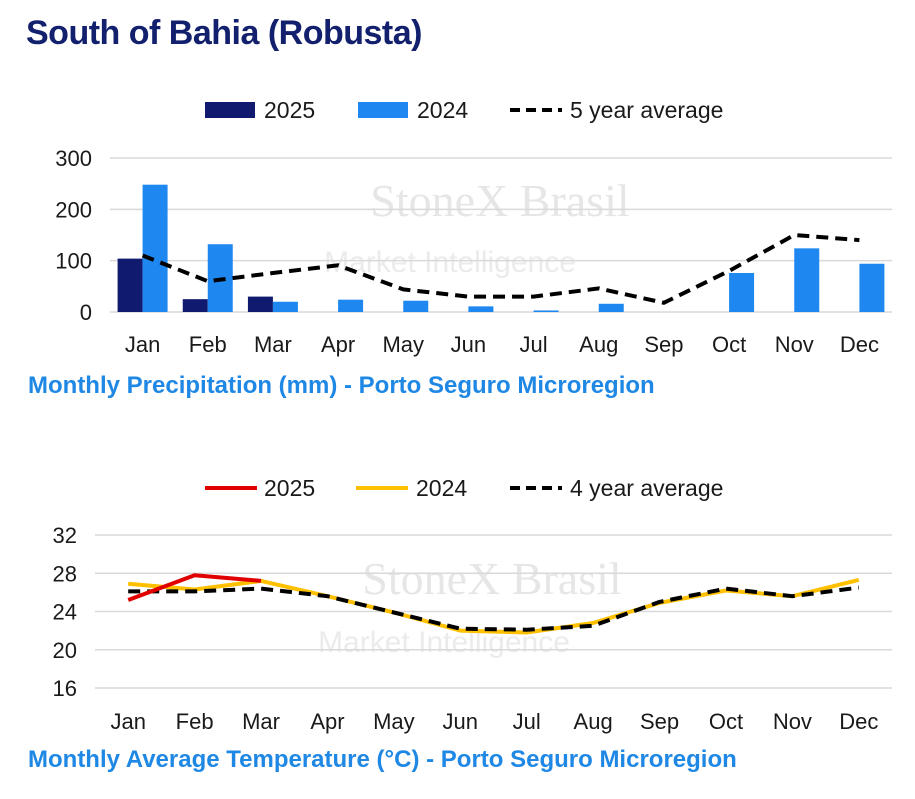 The image size is (915, 799). I want to click on temp-legend: 2025 2024 4 year average, so click(464, 488).